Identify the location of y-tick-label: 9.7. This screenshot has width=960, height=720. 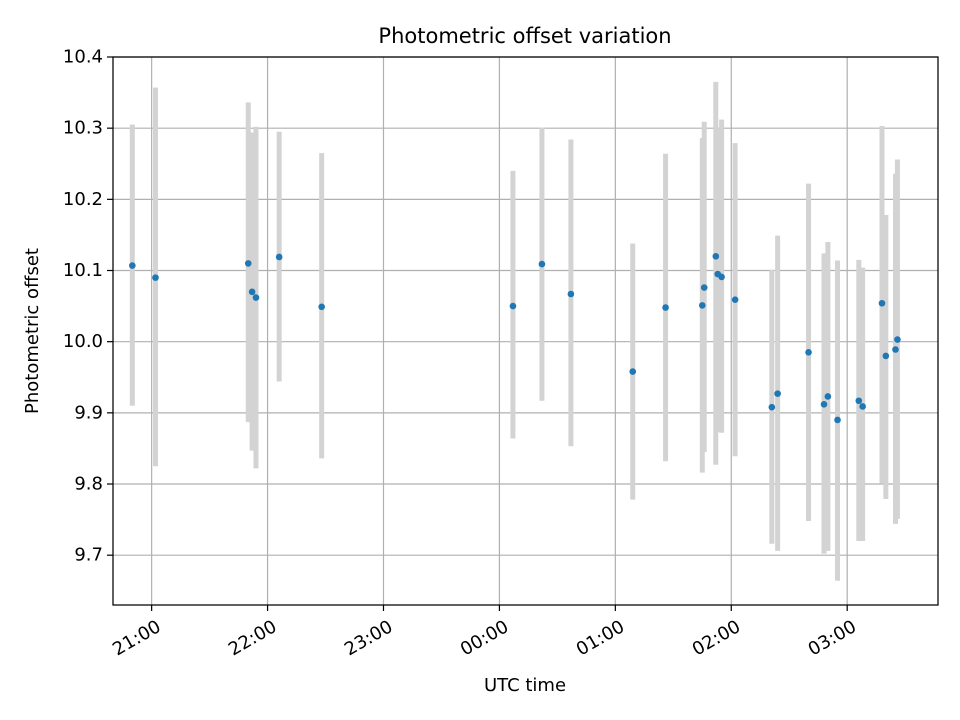
(88, 555).